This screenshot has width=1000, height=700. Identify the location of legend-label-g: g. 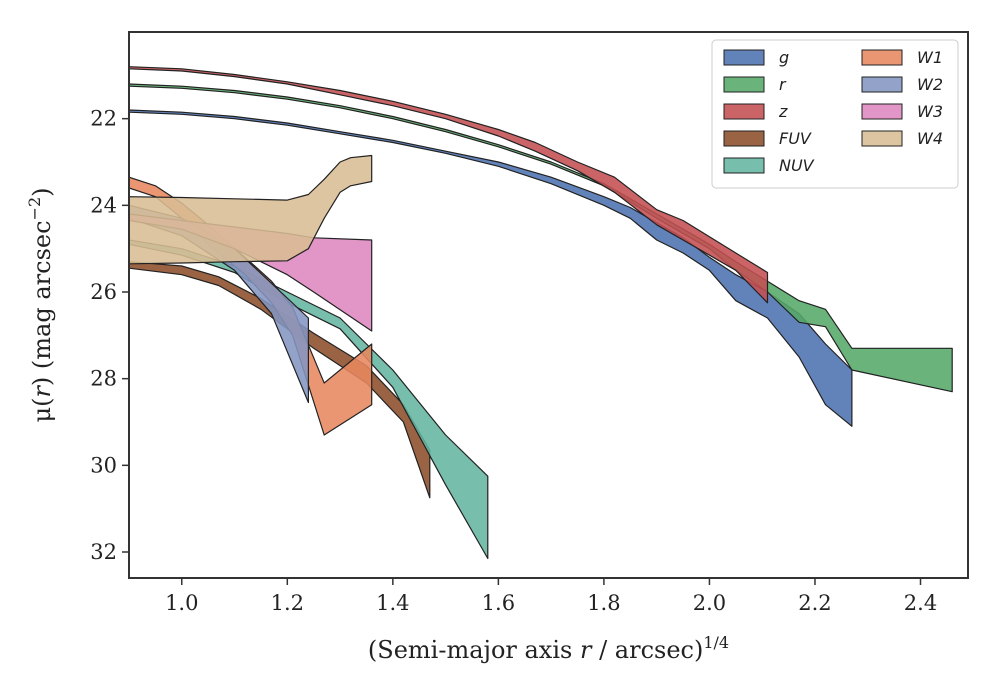
(784, 57).